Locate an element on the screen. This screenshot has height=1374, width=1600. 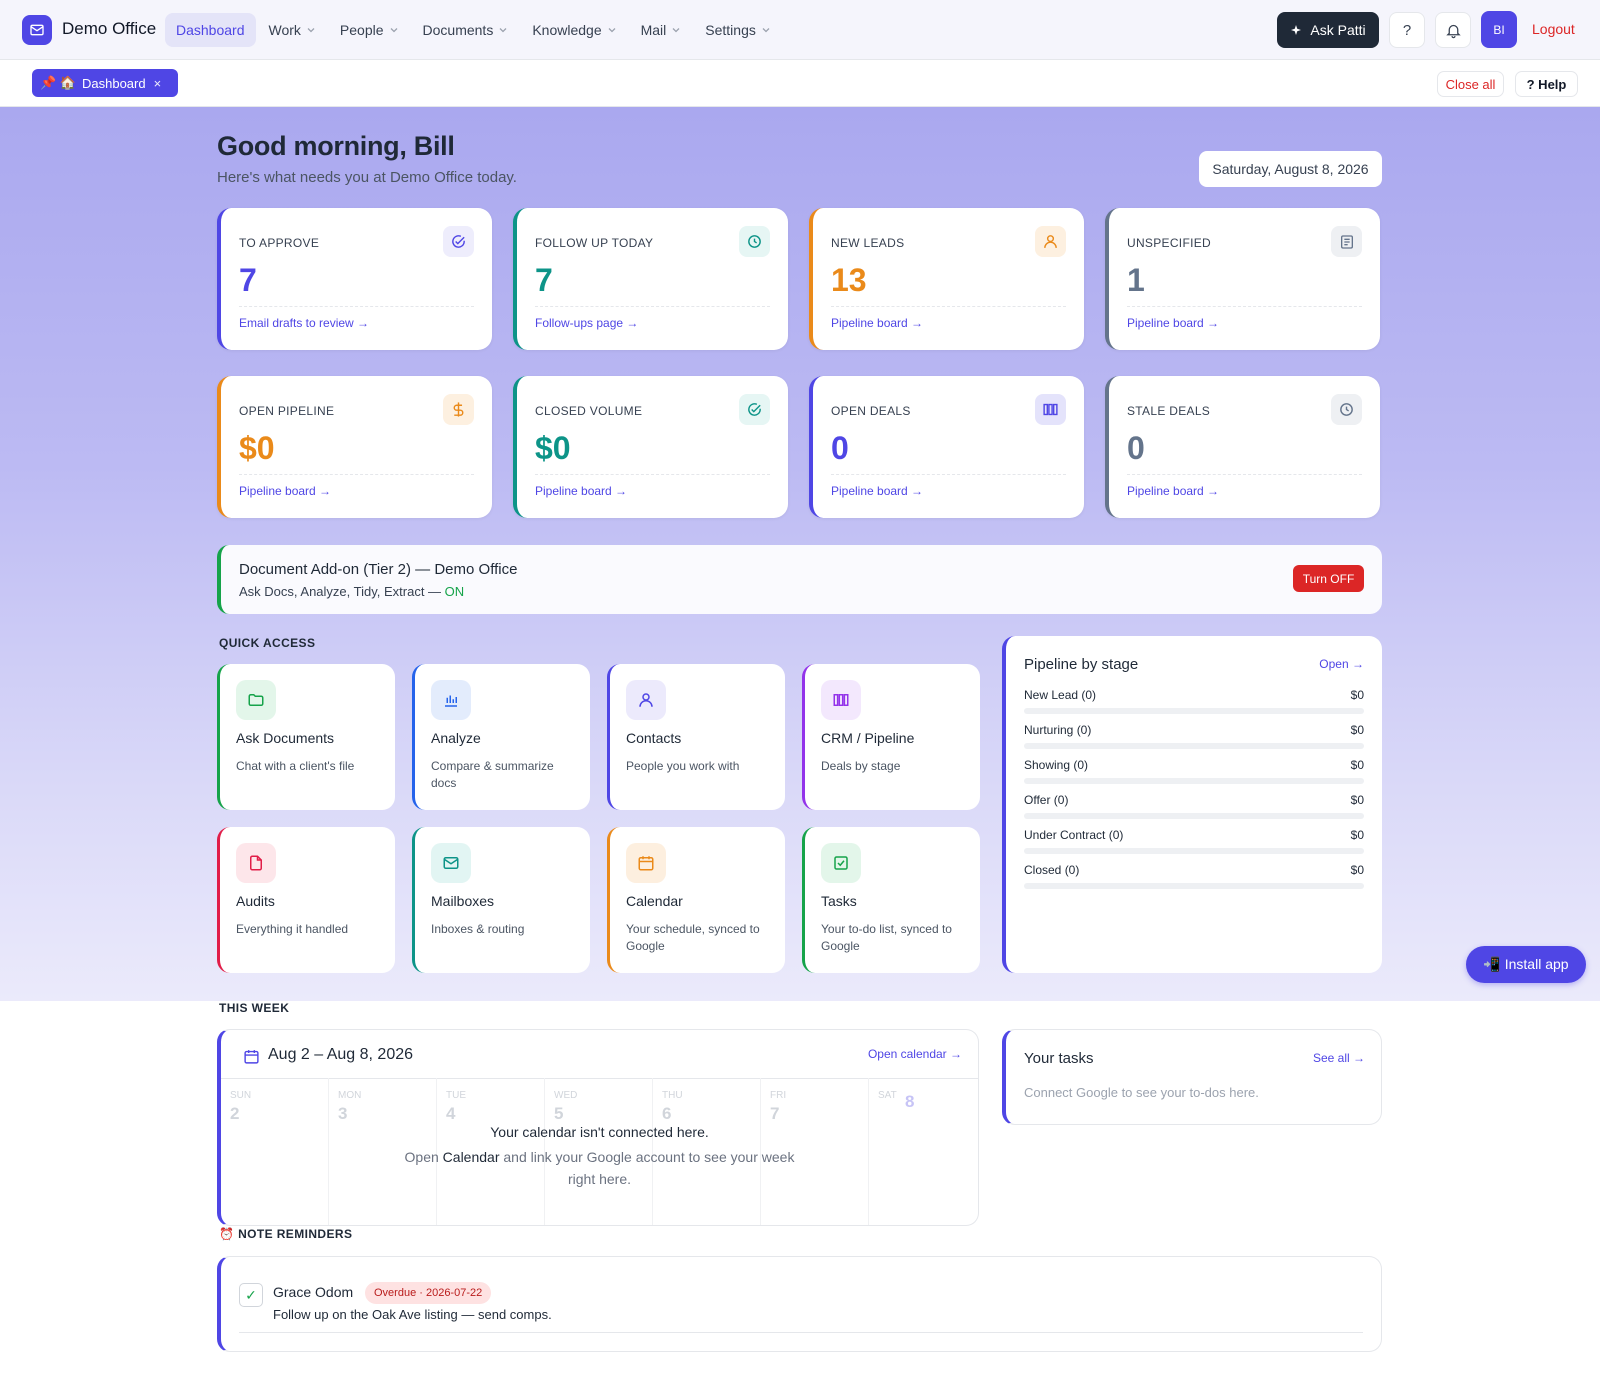
help-tab-button: ? Help is located at coordinates (1546, 84).